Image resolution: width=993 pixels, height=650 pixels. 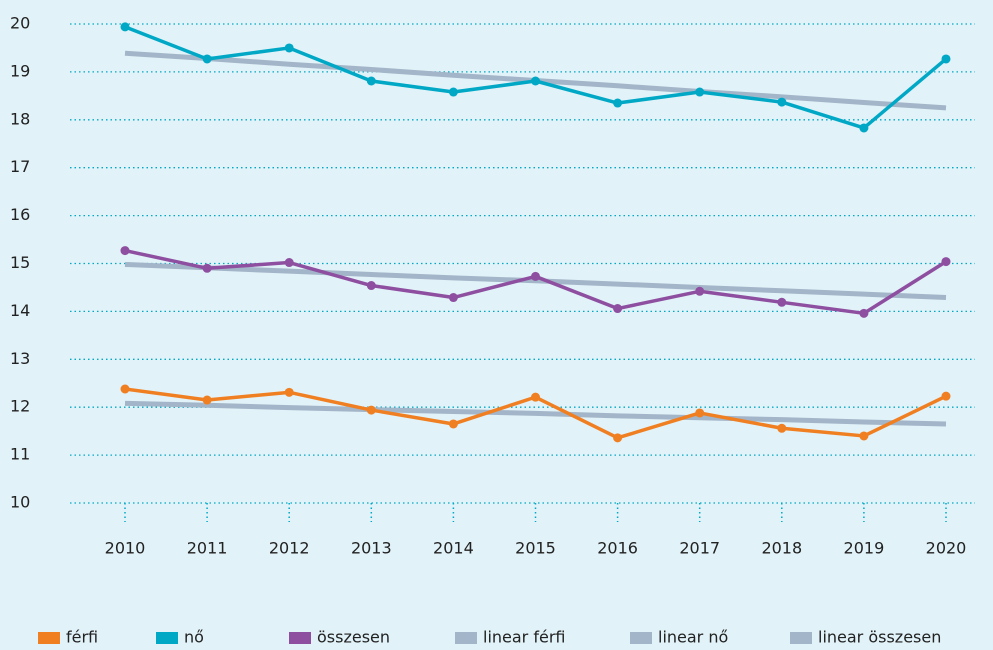 I want to click on y-tick-label: 11, so click(x=20, y=454).